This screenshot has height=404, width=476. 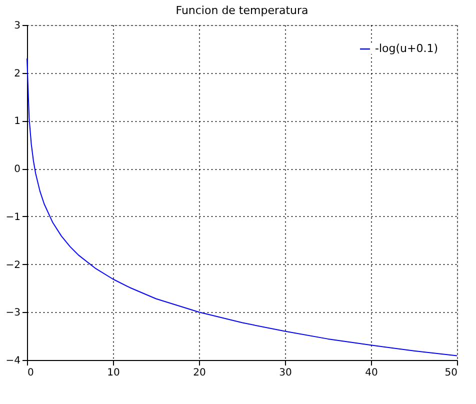 What do you see at coordinates (199, 373) in the screenshot?
I see `x-tick-label: 20` at bounding box center [199, 373].